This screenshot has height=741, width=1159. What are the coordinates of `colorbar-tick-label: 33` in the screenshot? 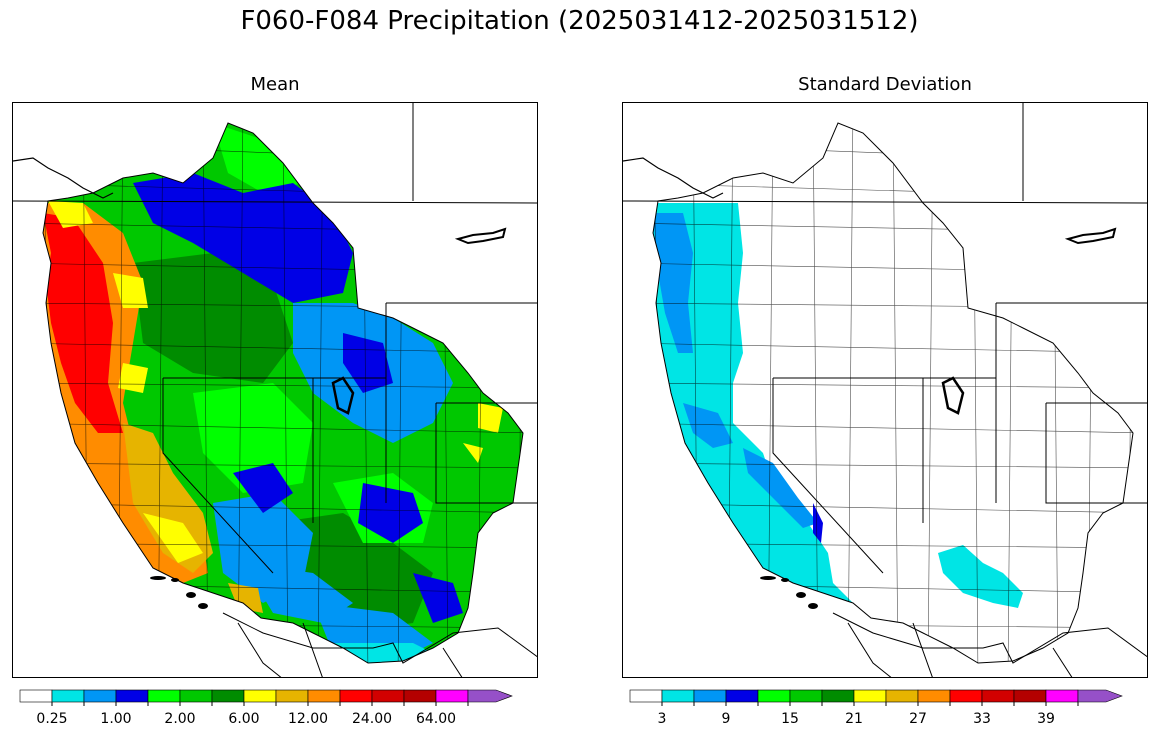 It's located at (982, 719).